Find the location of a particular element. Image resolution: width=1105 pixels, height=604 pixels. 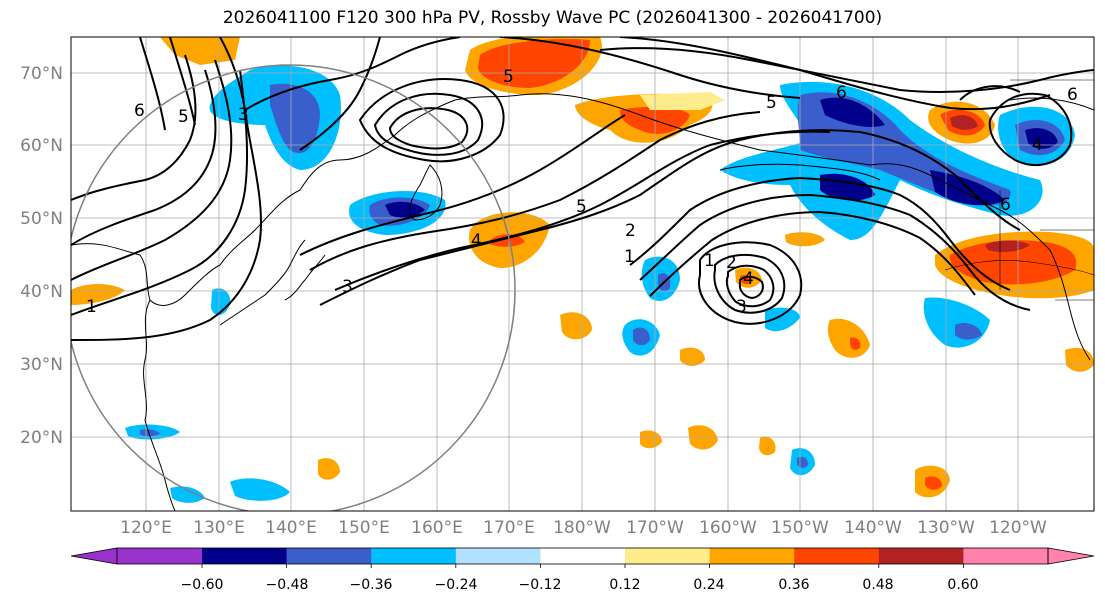

colorbar-tick-label: −0.24 is located at coordinates (456, 585).